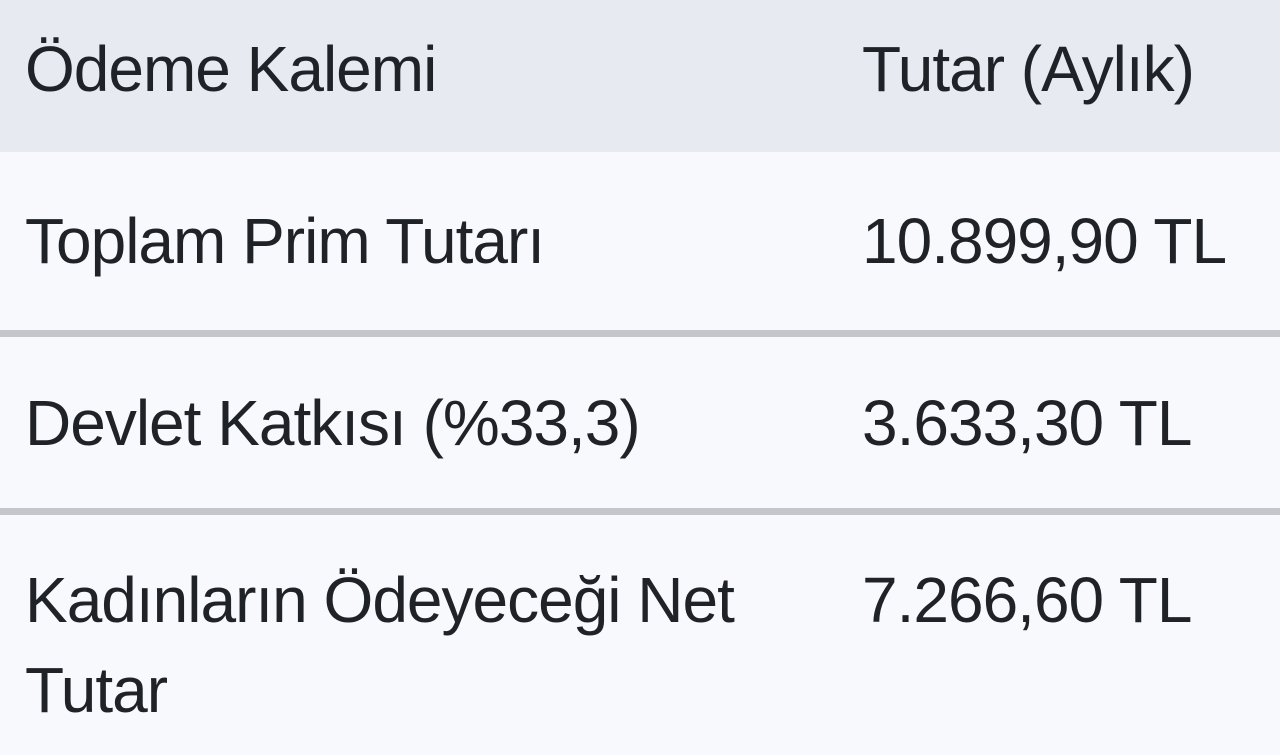 Image resolution: width=1280 pixels, height=755 pixels. I want to click on row-amount: 10.899,90 TL, so click(1044, 241).